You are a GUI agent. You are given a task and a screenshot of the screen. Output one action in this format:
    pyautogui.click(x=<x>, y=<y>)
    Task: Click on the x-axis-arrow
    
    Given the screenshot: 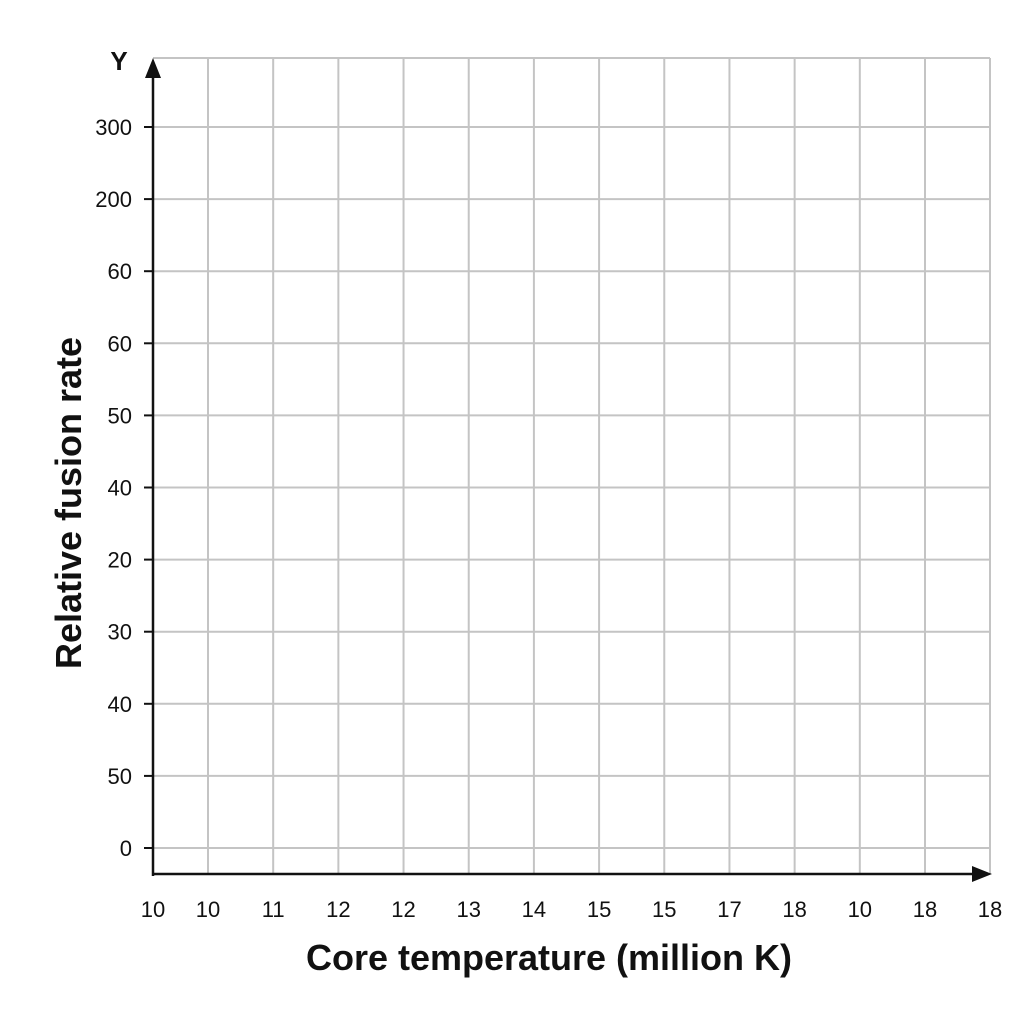 What is the action you would take?
    pyautogui.click(x=982, y=874)
    